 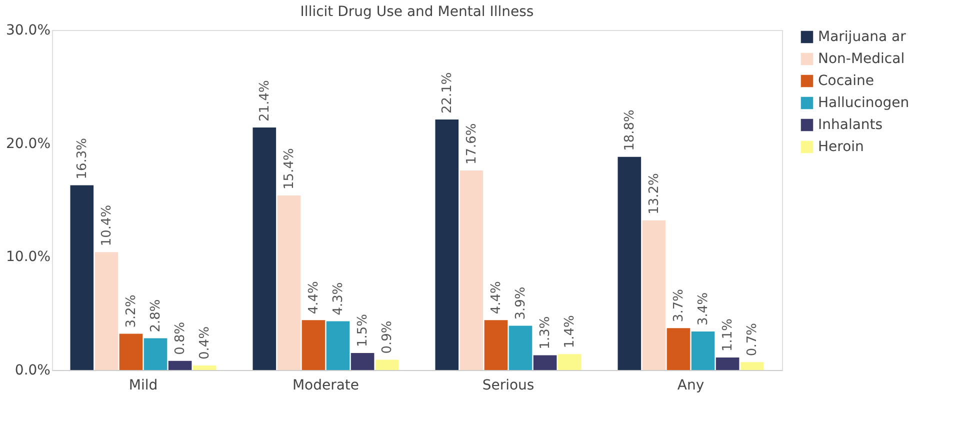 What do you see at coordinates (156, 315) in the screenshot?
I see `data-label: 2.8%` at bounding box center [156, 315].